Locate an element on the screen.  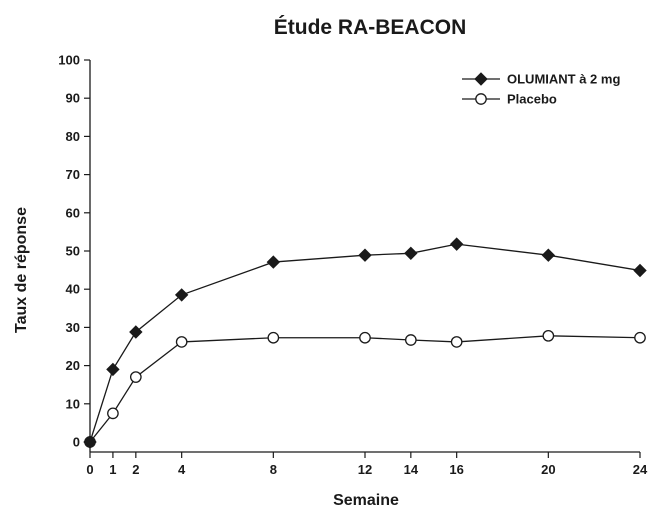
x-tick-label: 24 is located at coordinates (640, 469).